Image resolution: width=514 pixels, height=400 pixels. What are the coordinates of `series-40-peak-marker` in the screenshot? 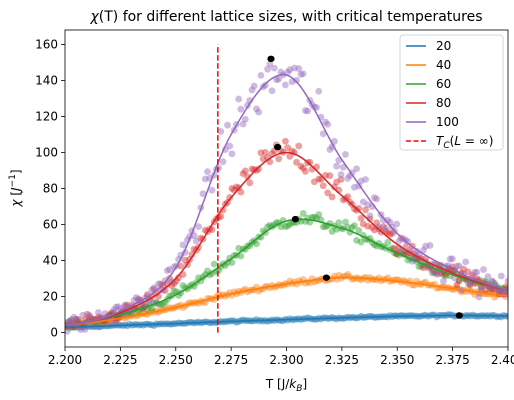 It's located at (326, 277).